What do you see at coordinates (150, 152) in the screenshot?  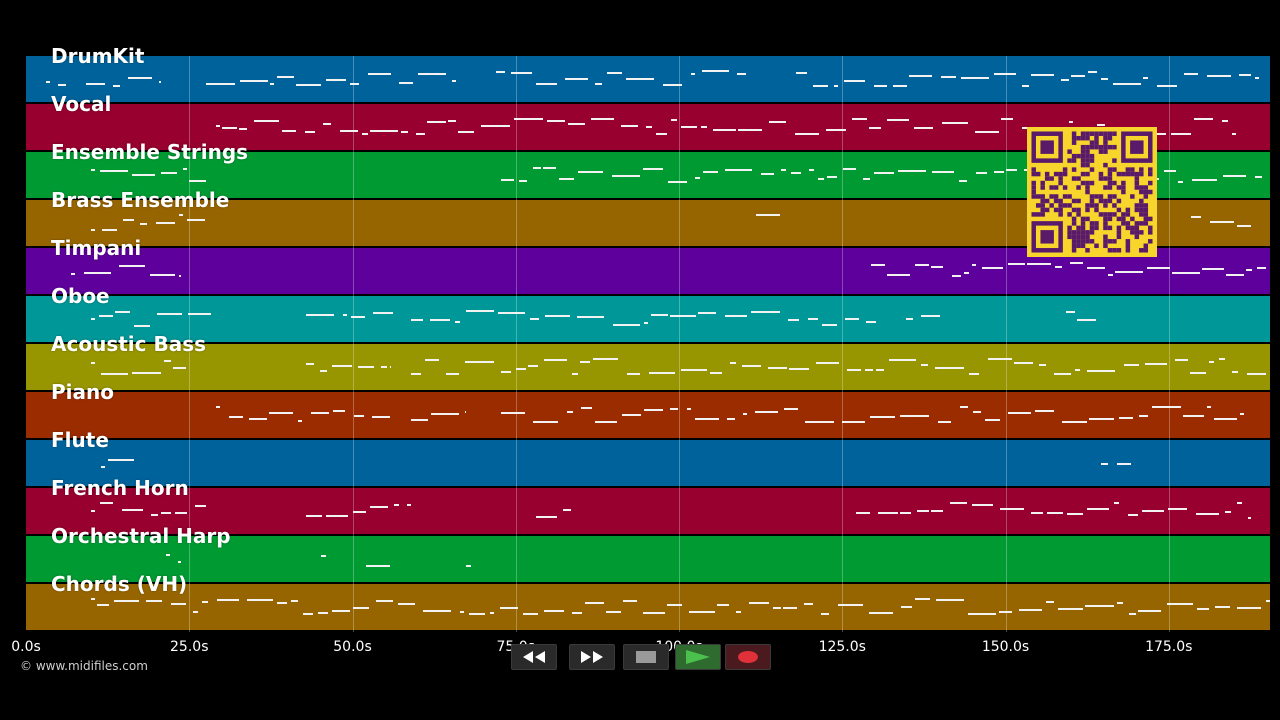 I see `track-label: Ensemble Strings` at bounding box center [150, 152].